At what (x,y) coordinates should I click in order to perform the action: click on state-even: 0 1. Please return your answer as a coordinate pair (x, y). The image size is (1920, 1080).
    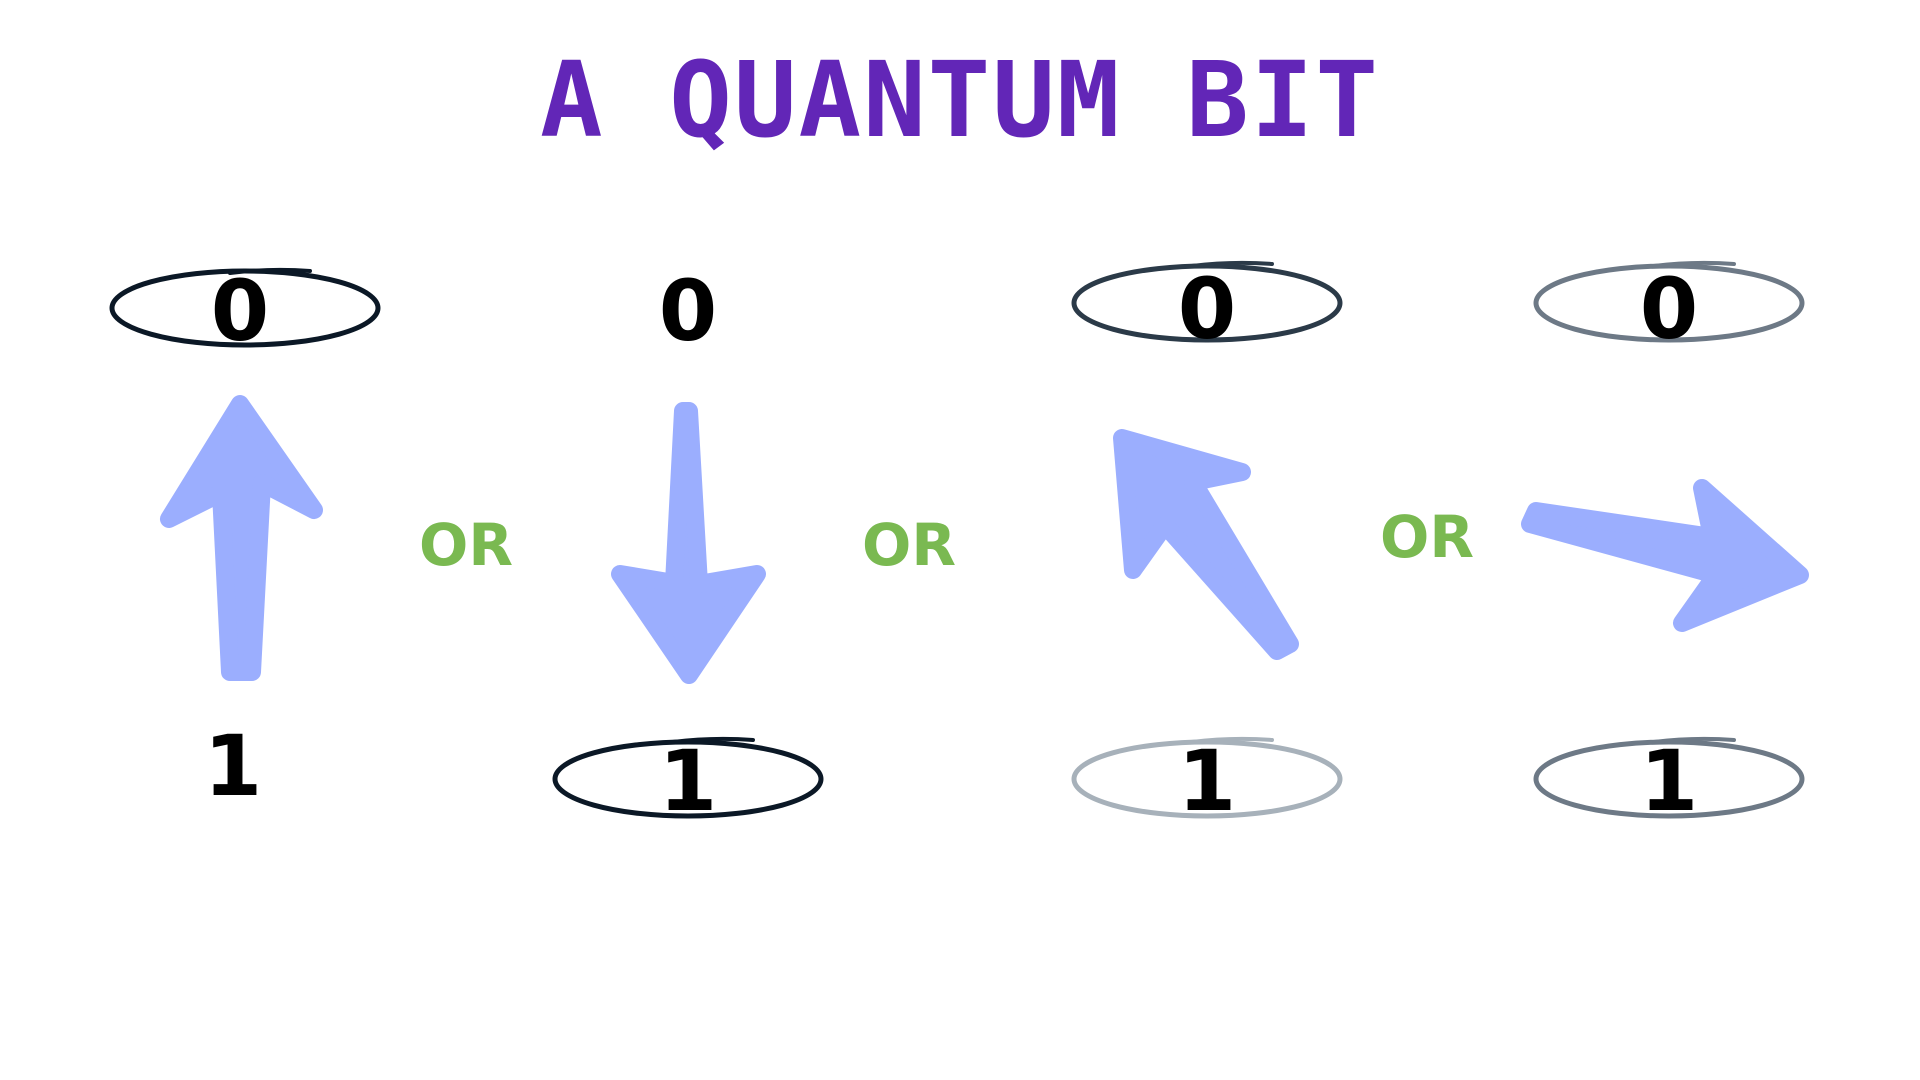
    Looking at the image, I should click on (1665, 545).